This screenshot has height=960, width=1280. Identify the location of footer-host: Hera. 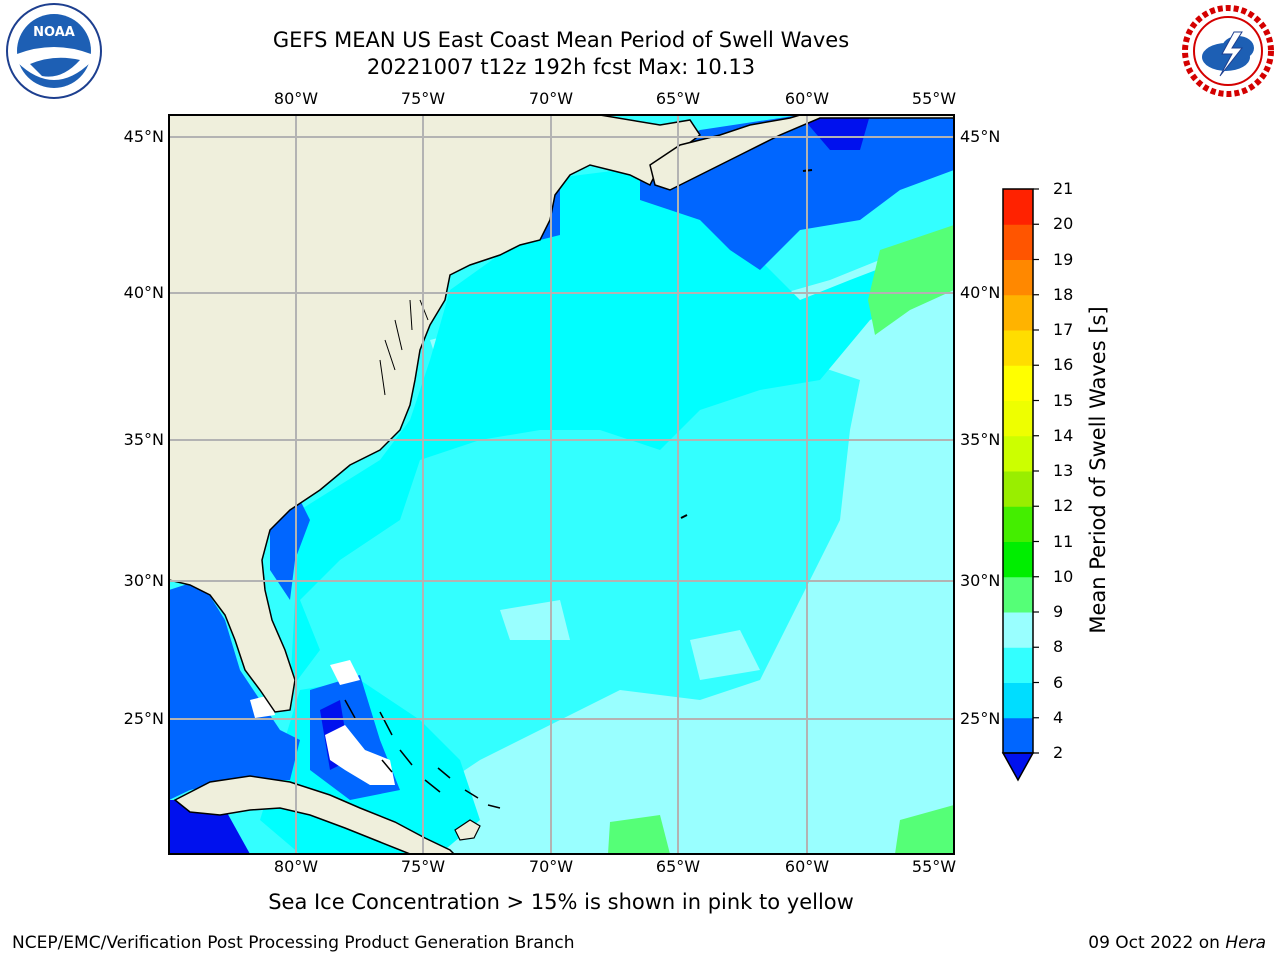
(1245, 943).